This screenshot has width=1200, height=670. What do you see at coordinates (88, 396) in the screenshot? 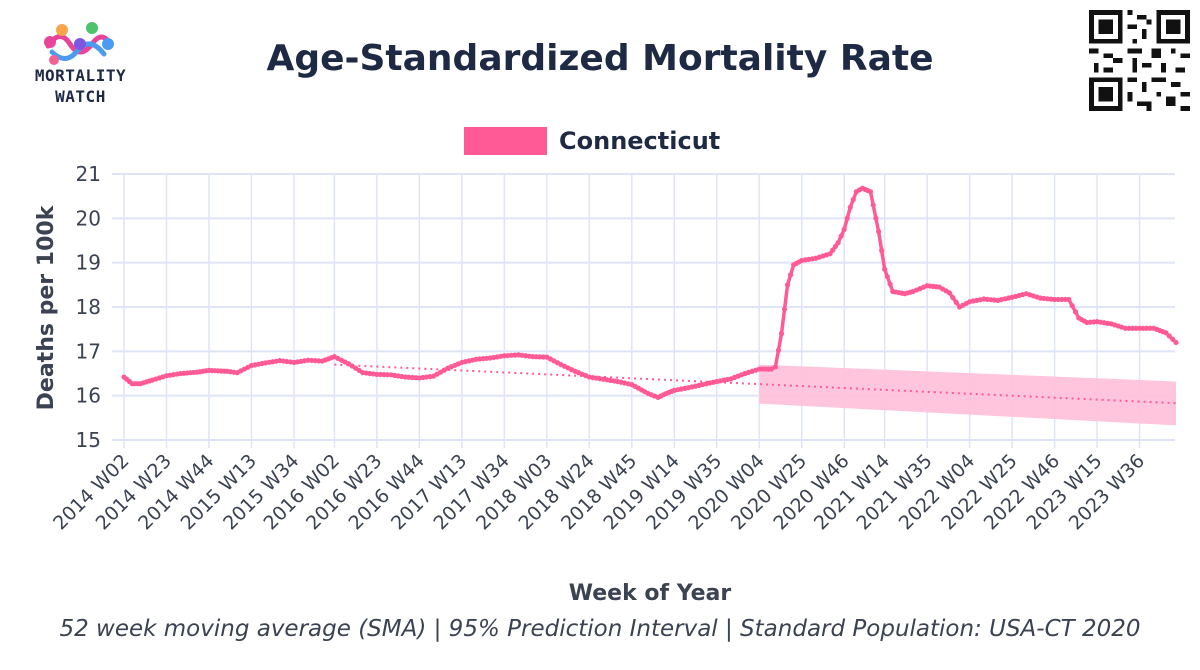
I see `y-tick-label: 16` at bounding box center [88, 396].